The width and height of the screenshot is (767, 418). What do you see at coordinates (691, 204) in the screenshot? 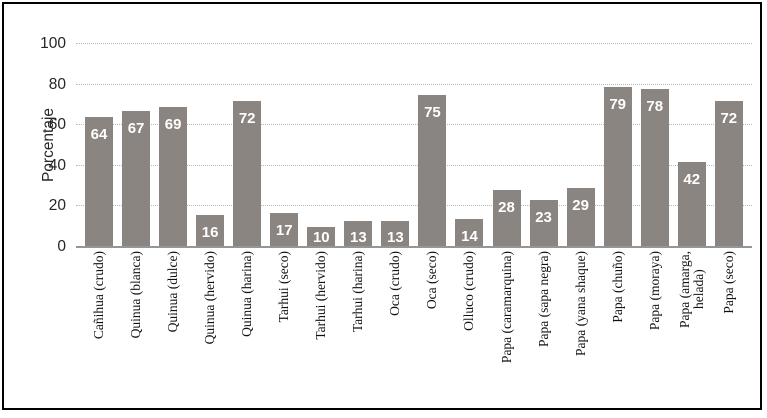
I see `bar: 42` at bounding box center [691, 204].